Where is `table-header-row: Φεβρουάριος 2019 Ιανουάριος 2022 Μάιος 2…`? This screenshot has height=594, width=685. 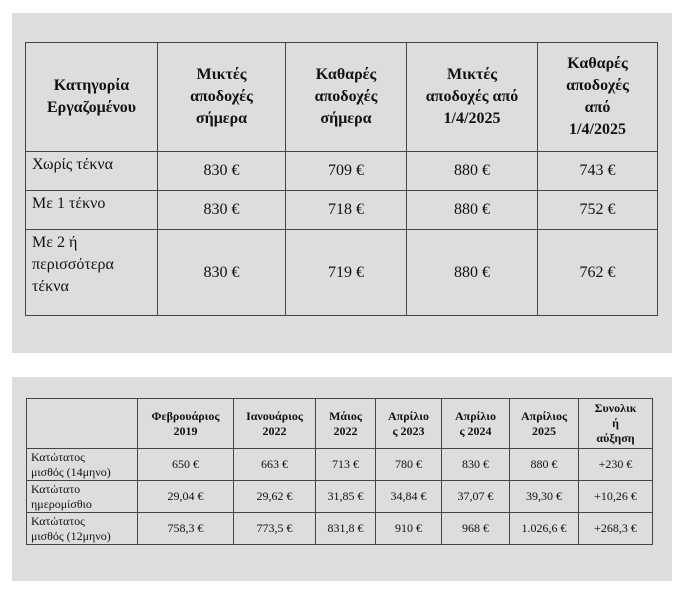
table-header-row: Φεβρουάριος 2019 Ιανουάριος 2022 Μάιος 2… is located at coordinates (339, 423).